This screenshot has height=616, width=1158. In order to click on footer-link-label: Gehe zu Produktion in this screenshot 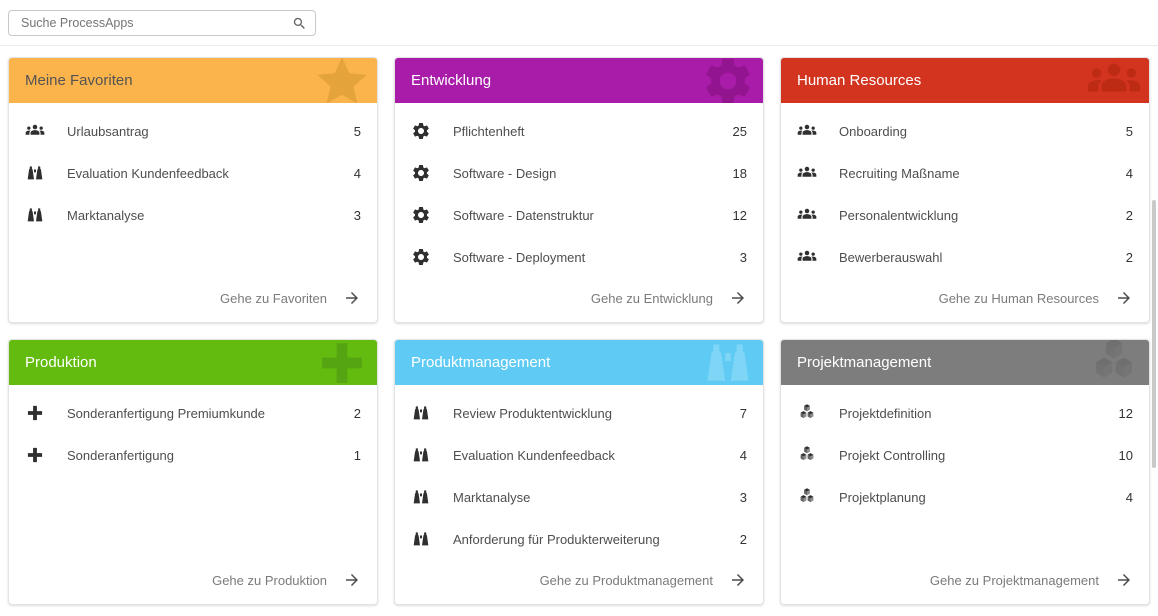, I will do `click(269, 580)`.